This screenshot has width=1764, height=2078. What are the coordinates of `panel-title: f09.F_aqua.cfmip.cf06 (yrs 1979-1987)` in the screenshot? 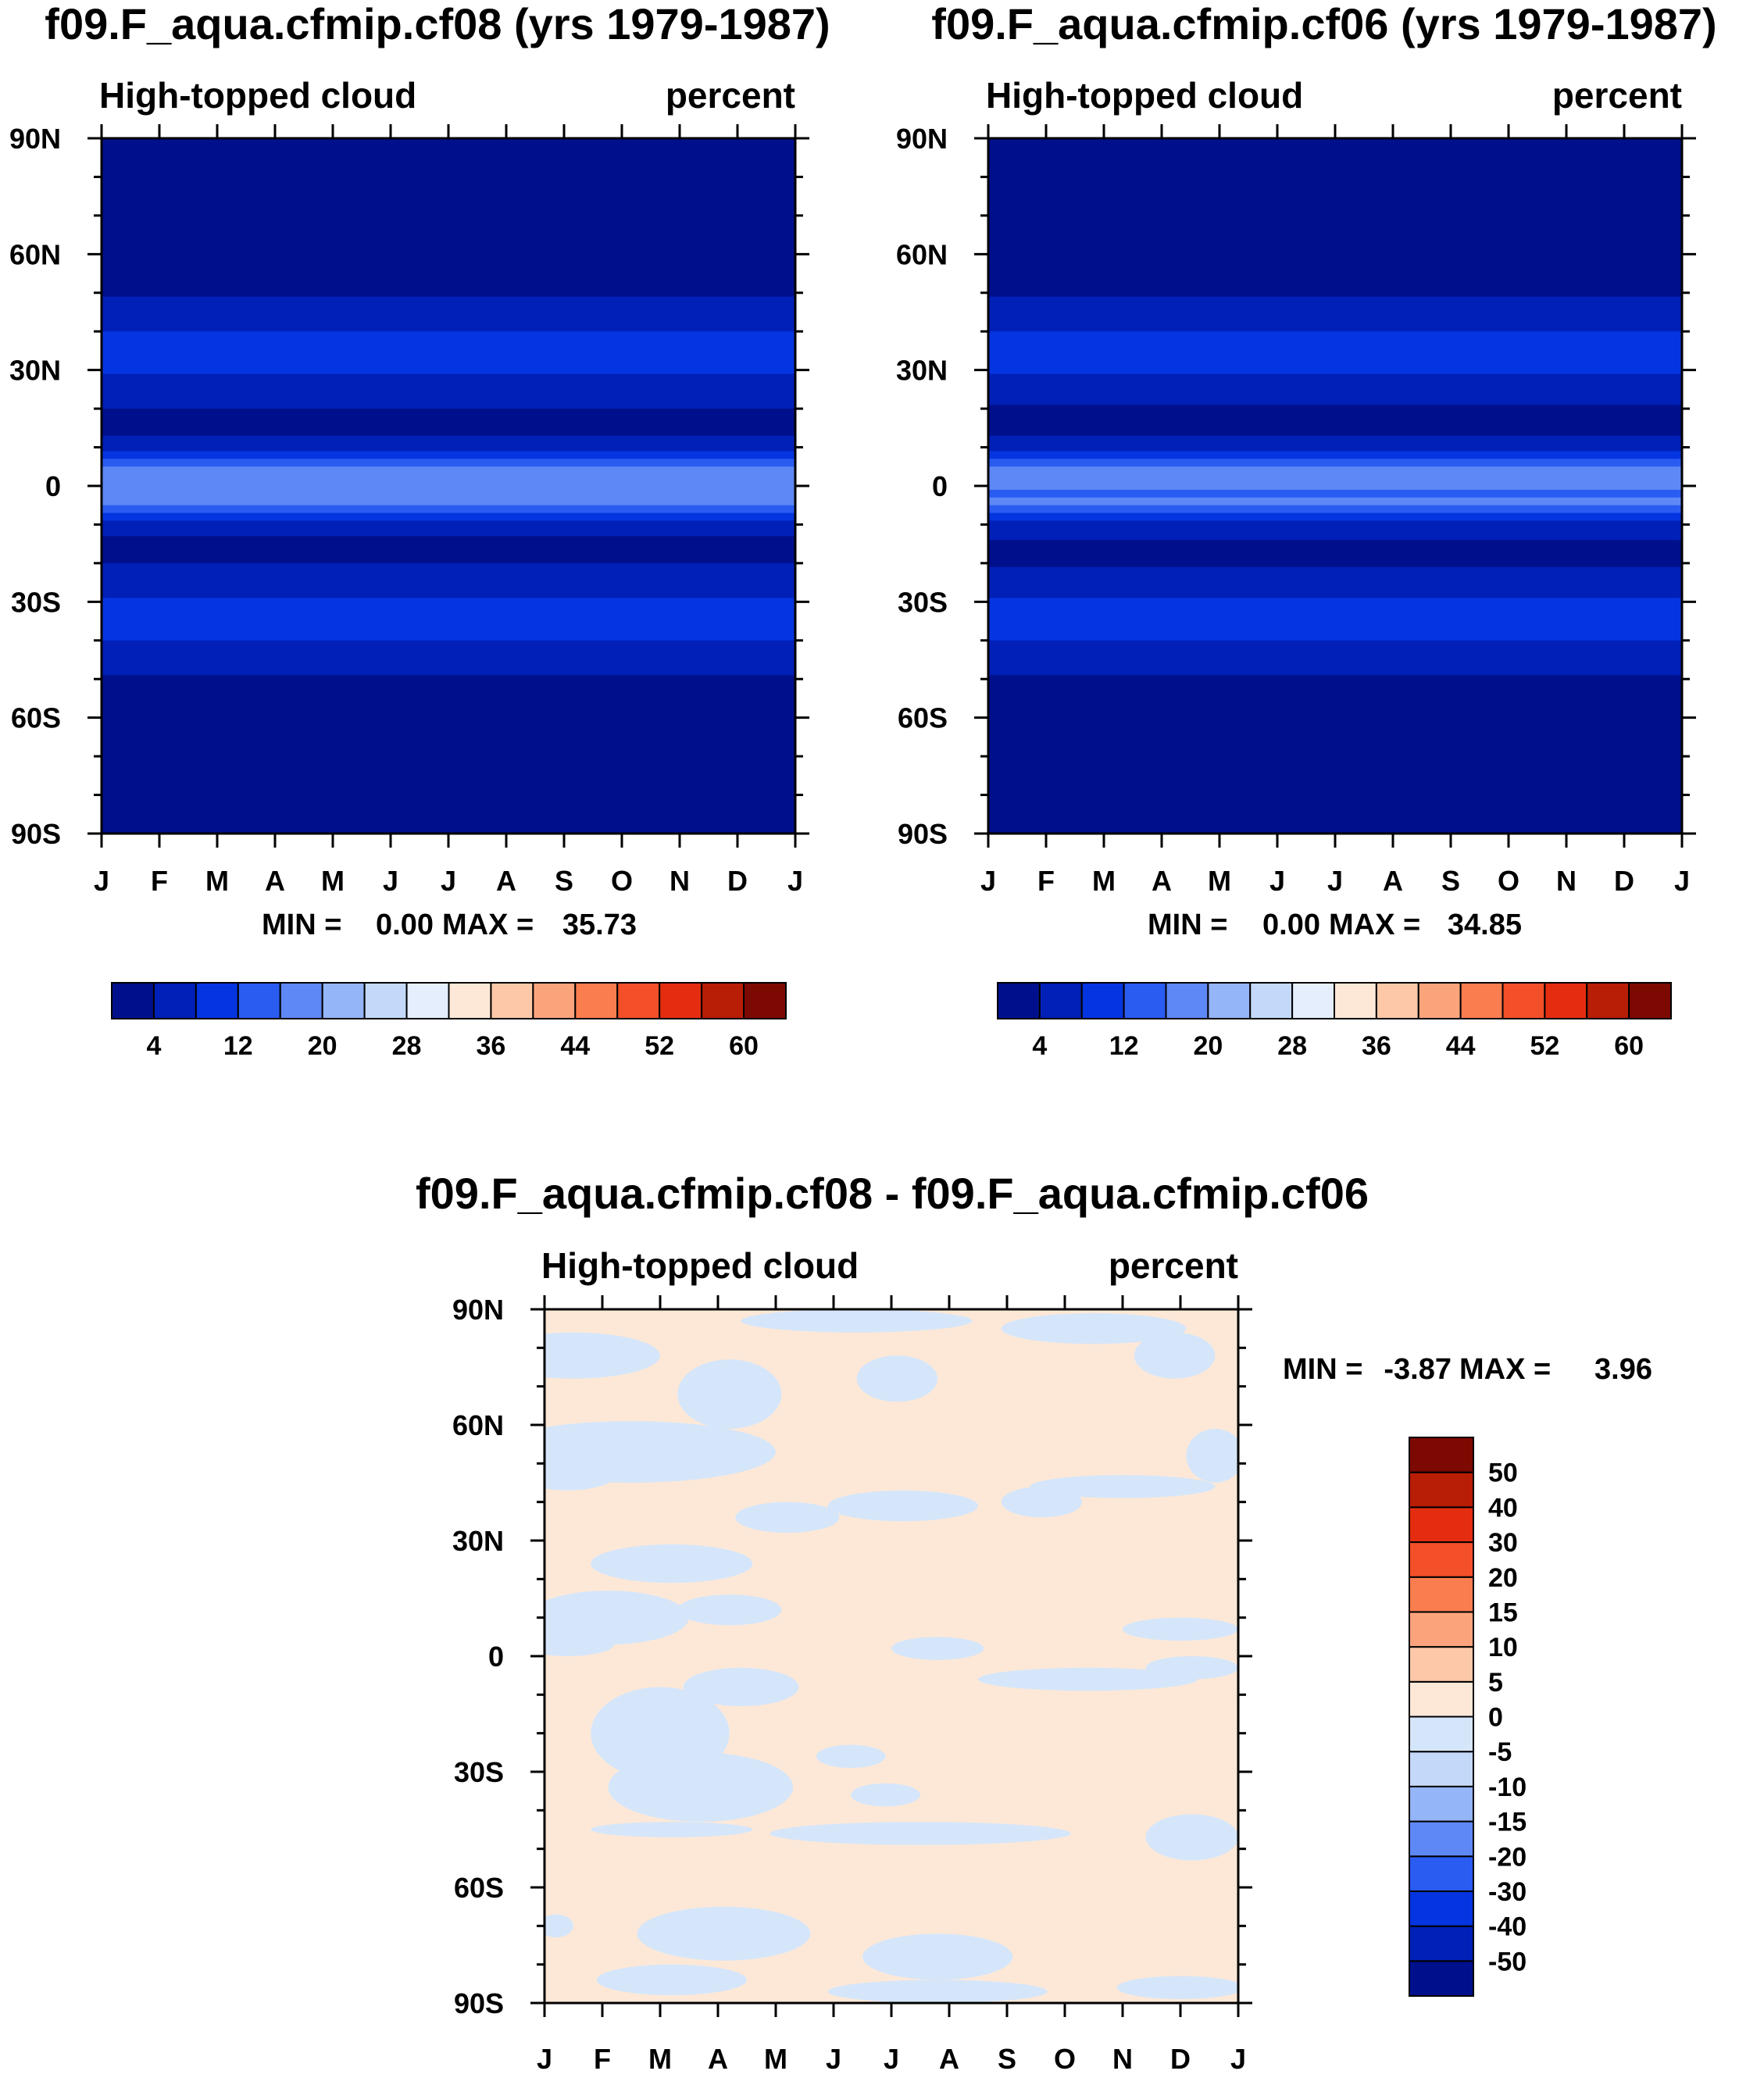 It's located at (1324, 24).